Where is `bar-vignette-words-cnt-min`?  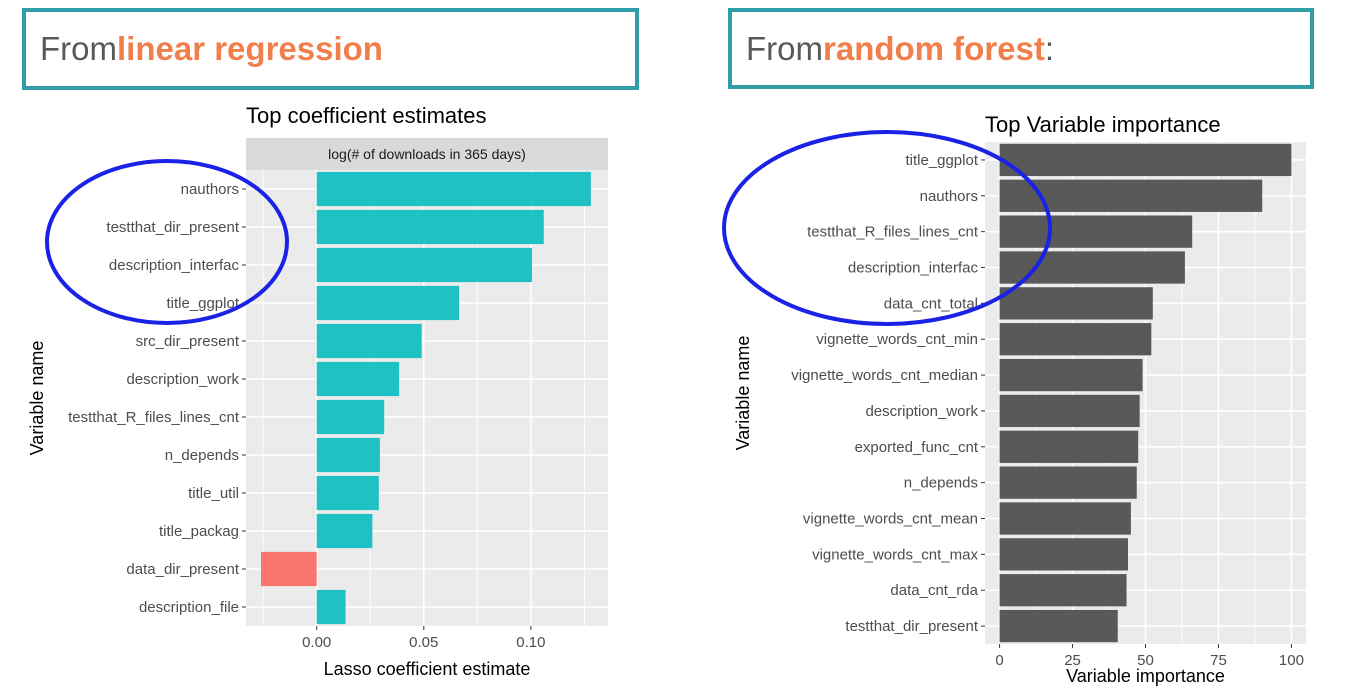 bar-vignette-words-cnt-min is located at coordinates (1075, 339).